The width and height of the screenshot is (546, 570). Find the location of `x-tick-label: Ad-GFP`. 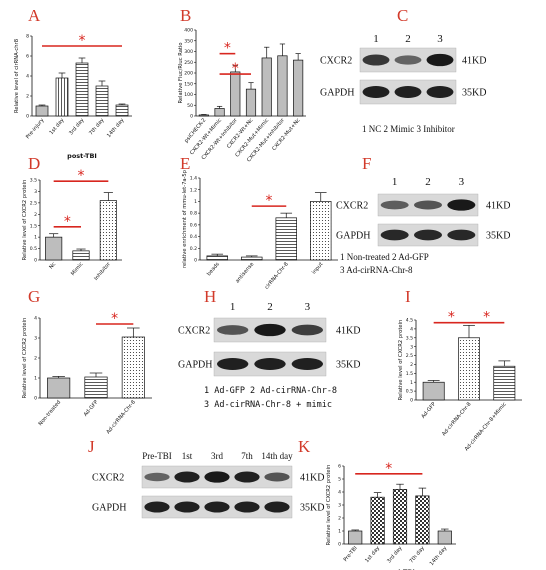

x-tick-label: Ad-GFP is located at coordinates (91, 408).